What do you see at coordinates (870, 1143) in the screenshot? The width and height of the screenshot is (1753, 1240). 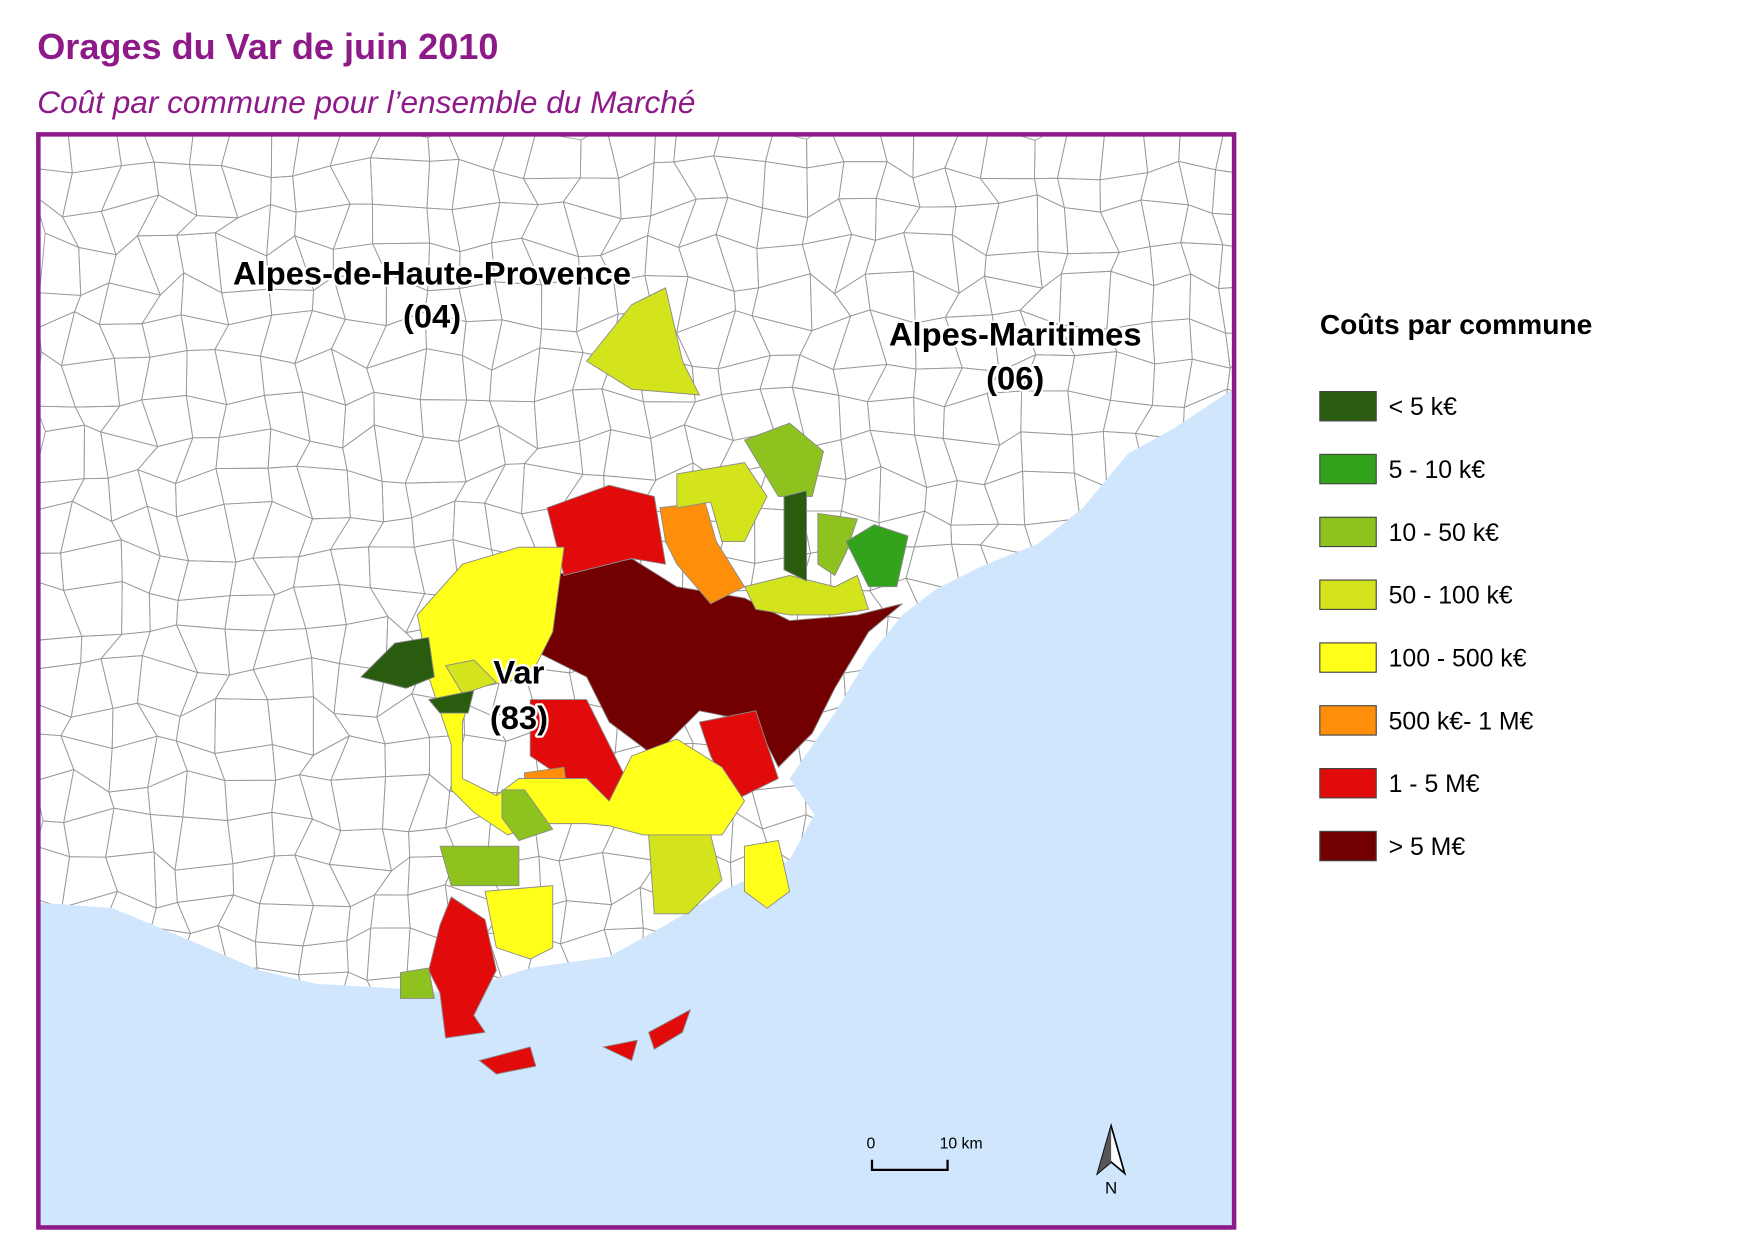 I see `scale-label: 0` at bounding box center [870, 1143].